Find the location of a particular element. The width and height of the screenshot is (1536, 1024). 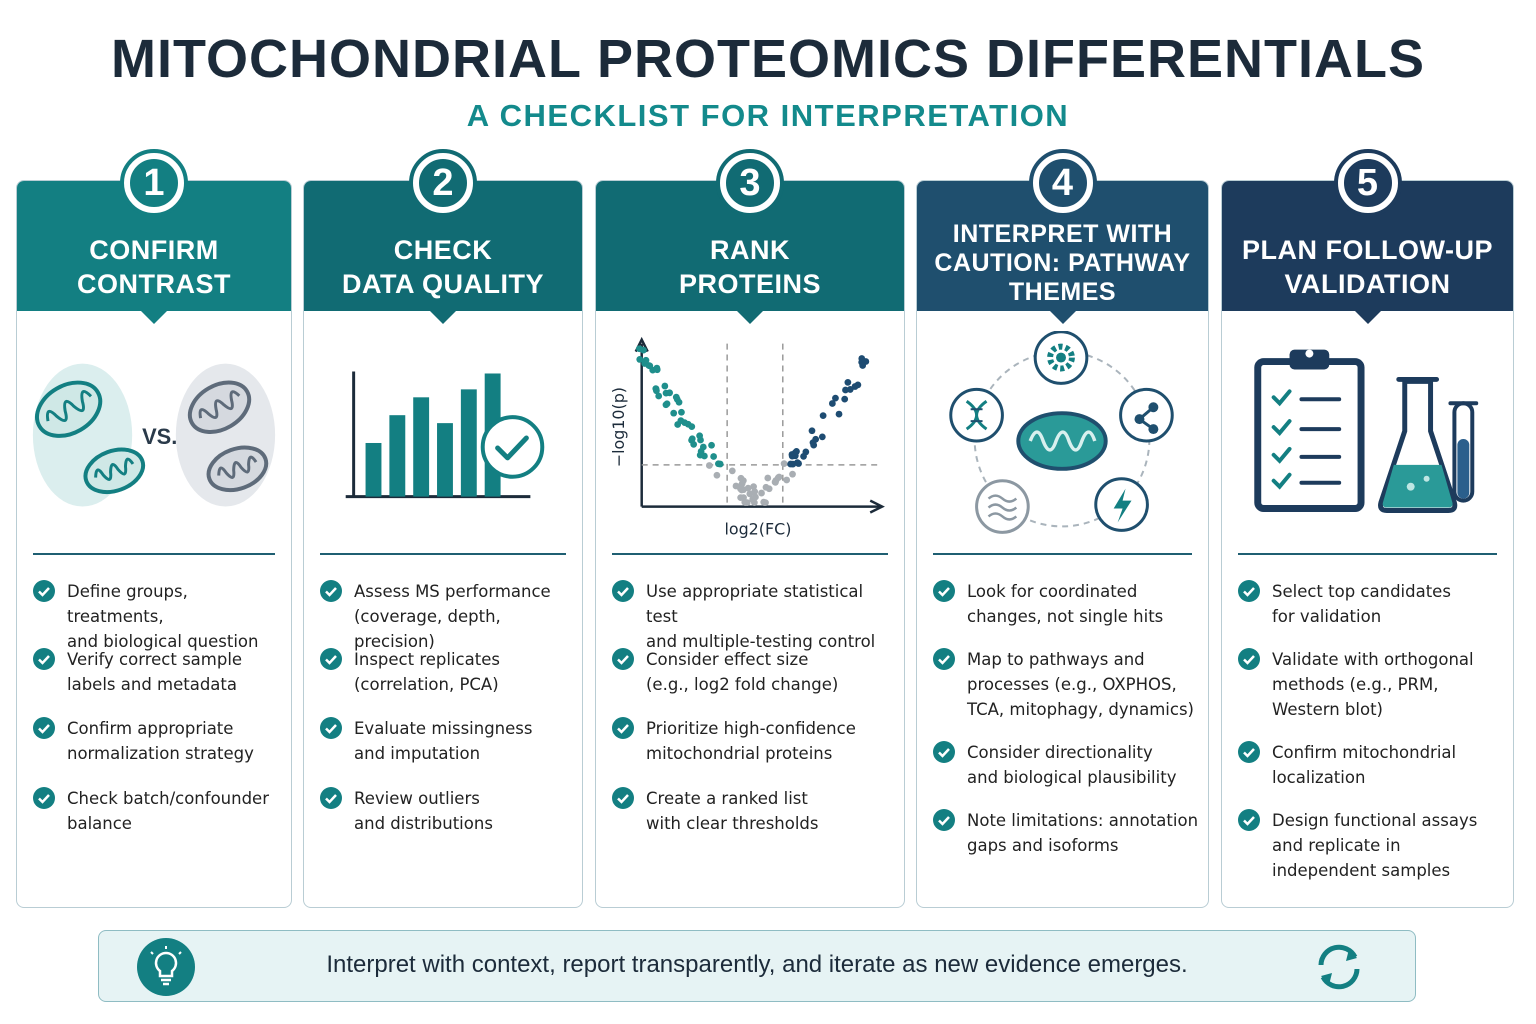

mitochondrion-icon is located at coordinates (219, 407).